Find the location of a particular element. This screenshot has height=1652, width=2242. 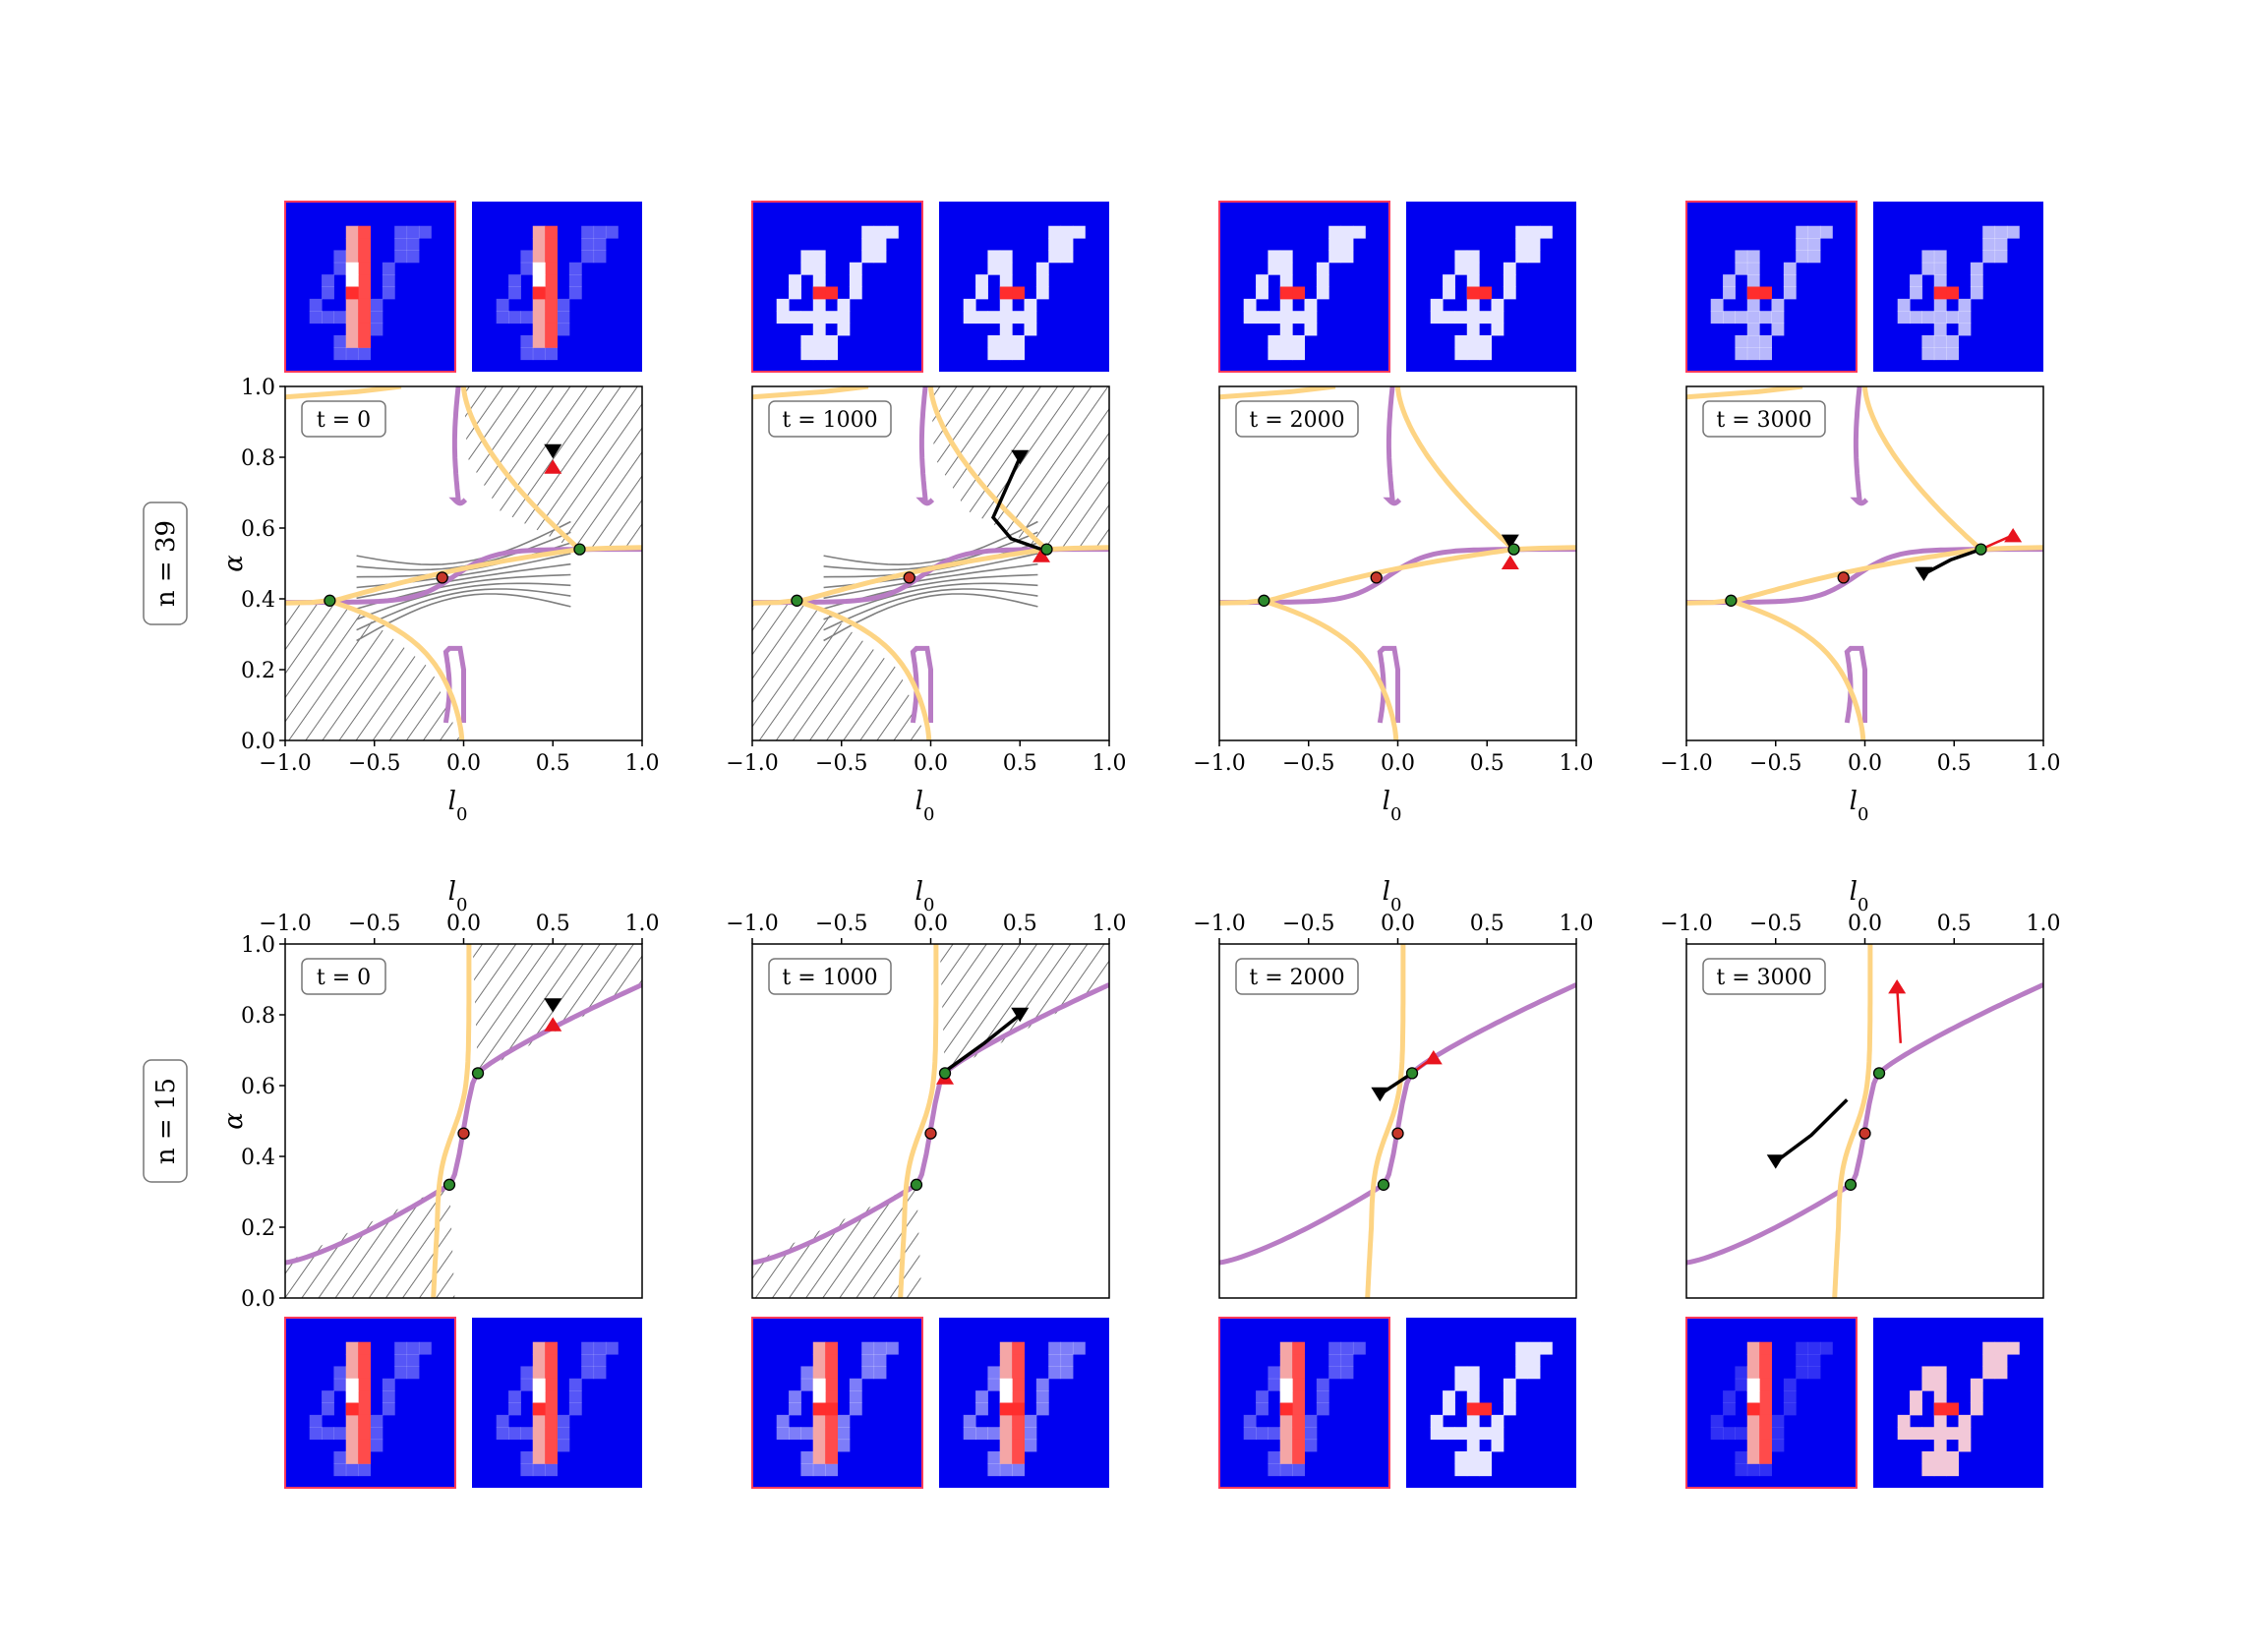

y-tick-label: 1.0 is located at coordinates (258, 388).